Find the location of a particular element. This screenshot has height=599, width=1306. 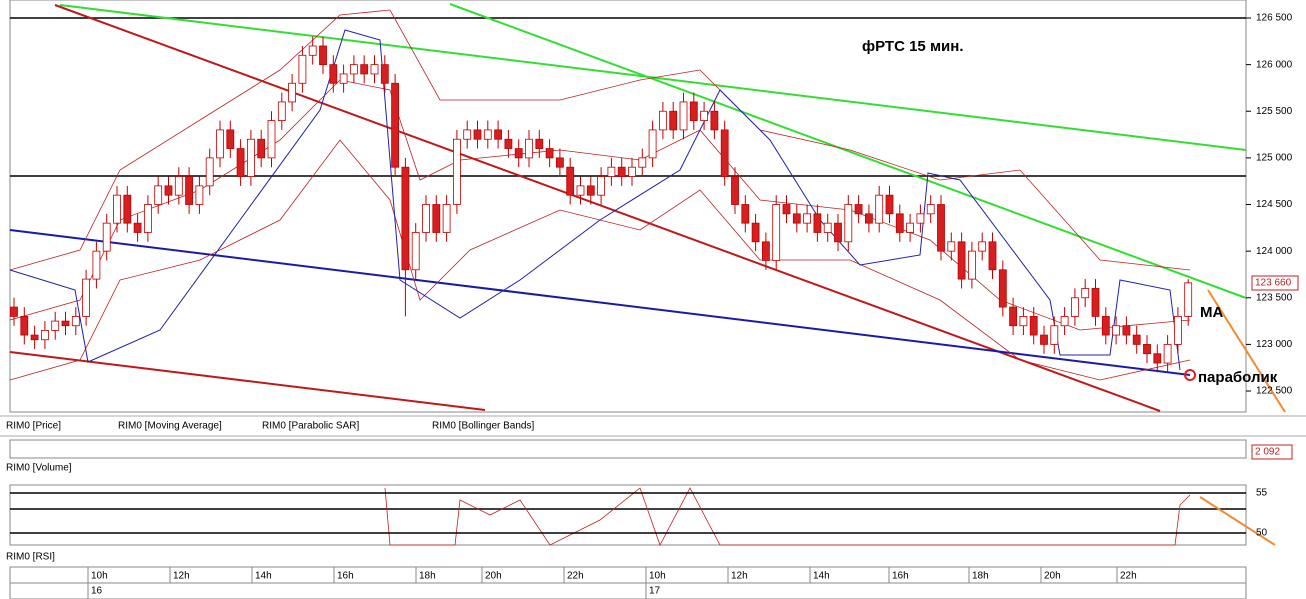

rsi-panel is located at coordinates (628, 515).